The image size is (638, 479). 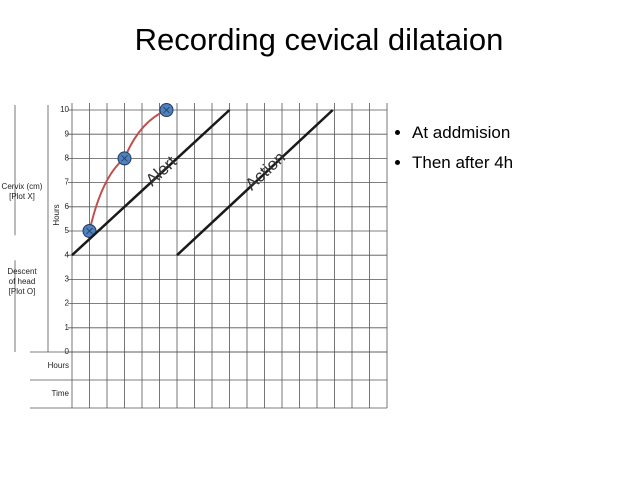 I want to click on annotation: Cervix (cm) [Plot X], so click(x=22, y=191).